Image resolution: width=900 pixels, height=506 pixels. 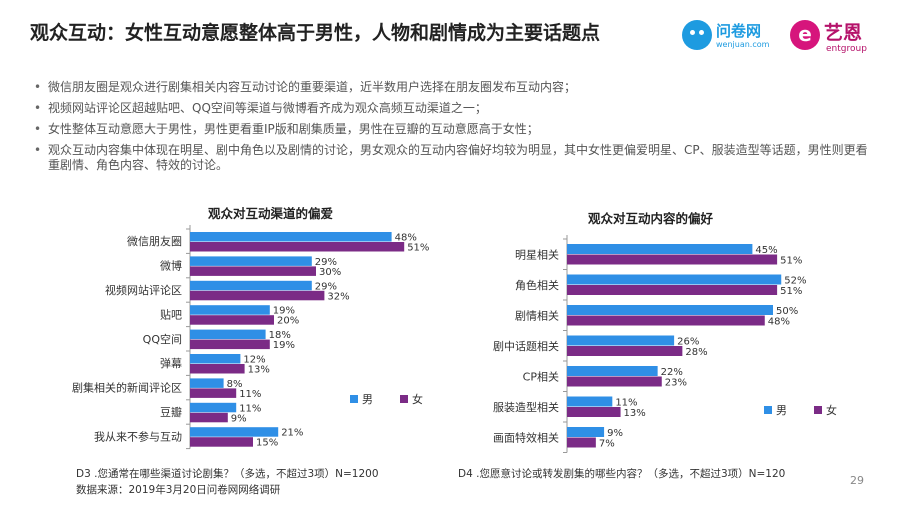 What do you see at coordinates (526, 346) in the screenshot?
I see `category-label: 剧中话题相关` at bounding box center [526, 346].